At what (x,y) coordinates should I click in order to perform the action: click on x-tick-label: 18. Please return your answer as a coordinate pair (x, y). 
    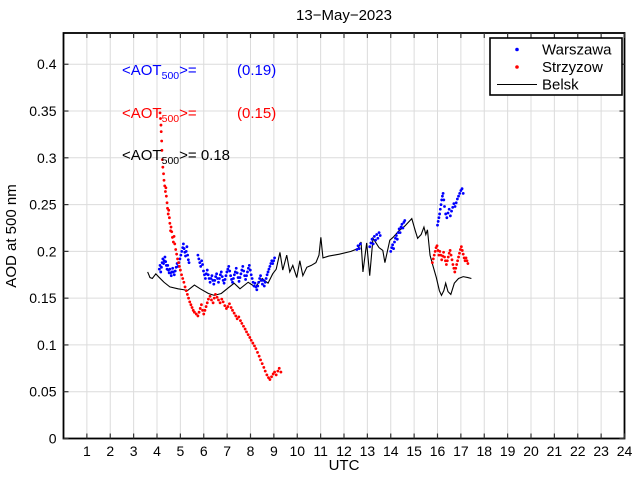
    Looking at the image, I should click on (484, 451).